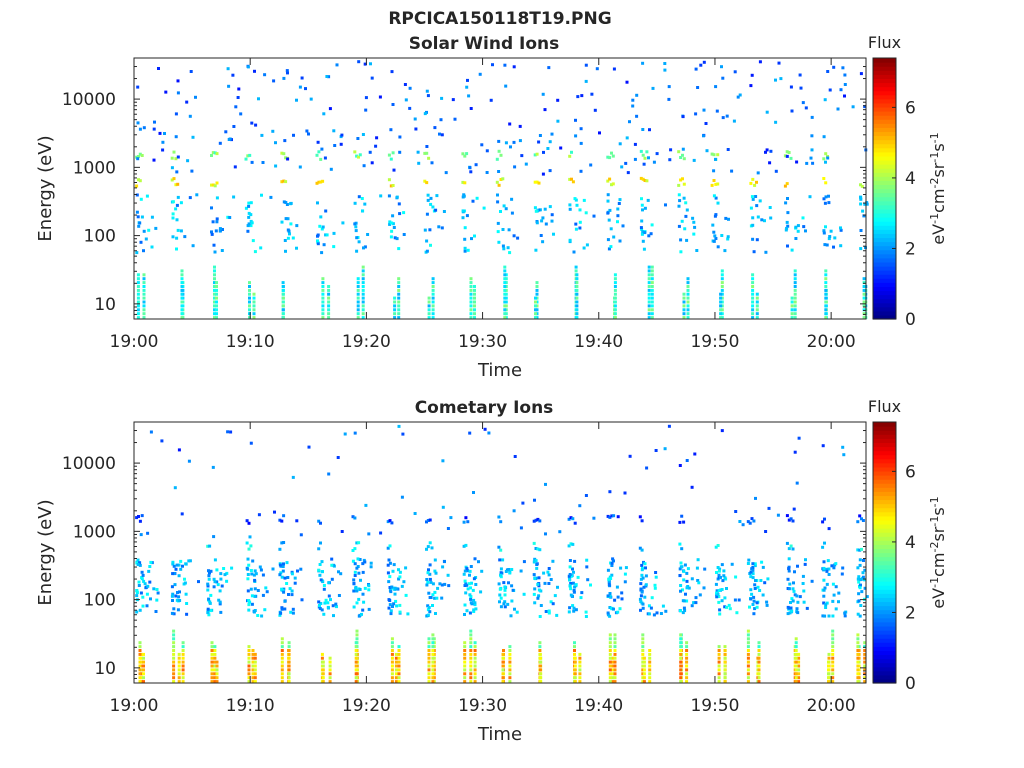  Describe the element at coordinates (910, 543) in the screenshot. I see `colorbar-tick-label: 4` at that location.